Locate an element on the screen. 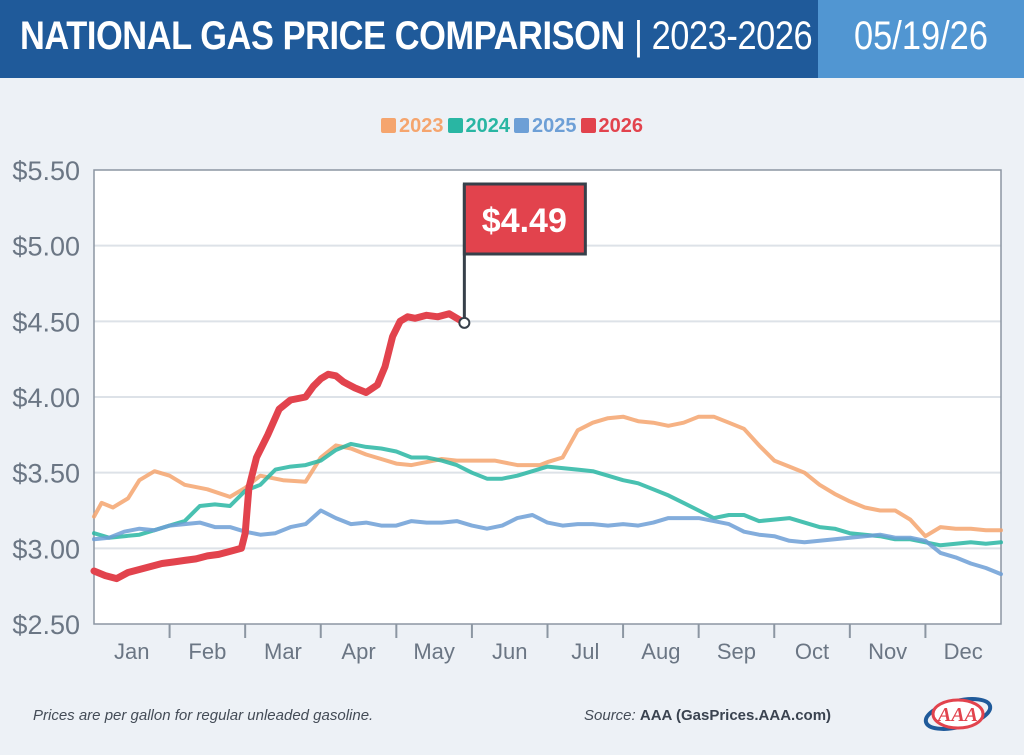 This screenshot has height=755, width=1024. x-tick-label: Jun is located at coordinates (509, 651).